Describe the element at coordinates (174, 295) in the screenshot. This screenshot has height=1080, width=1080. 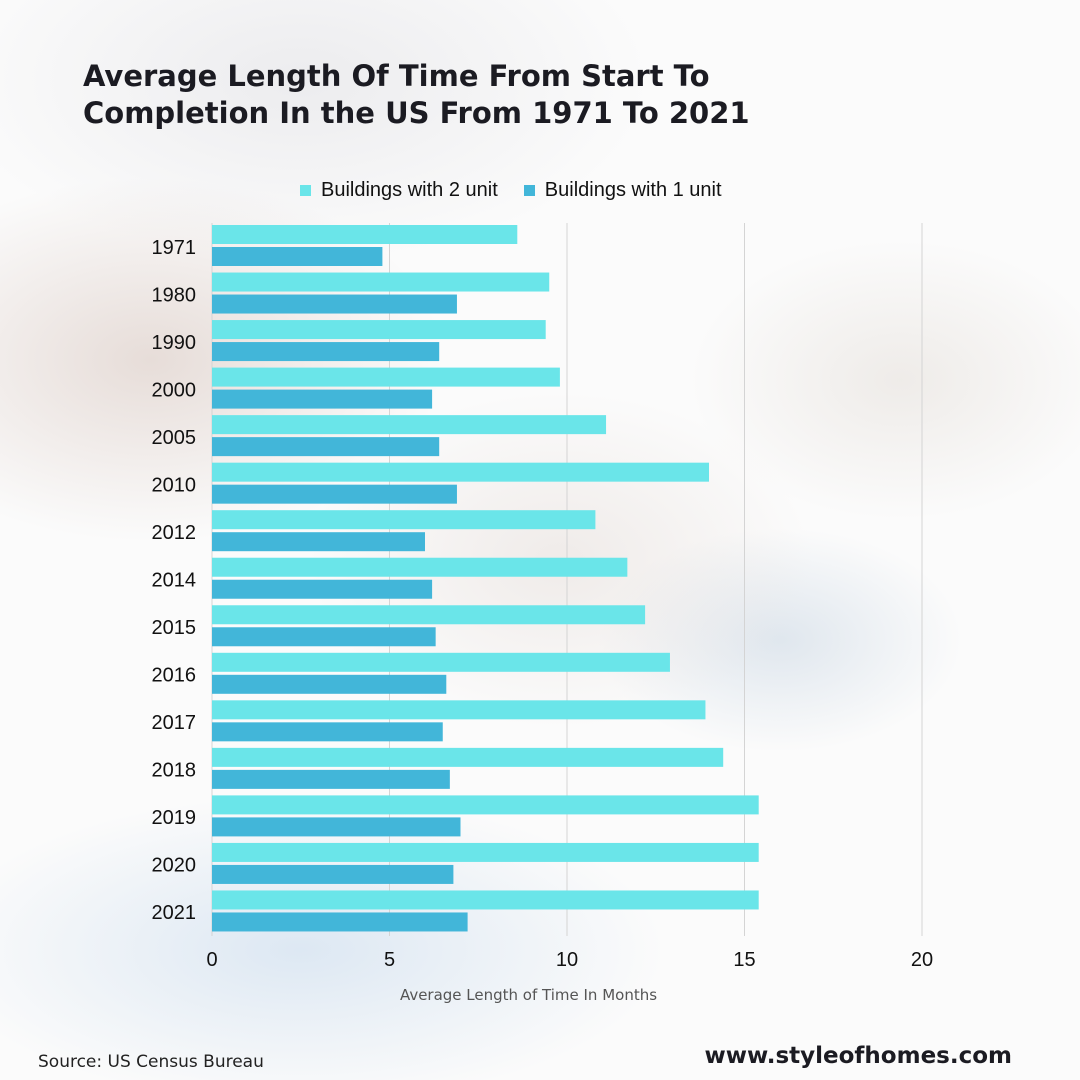
I see `y-tick-label: 1980` at that location.